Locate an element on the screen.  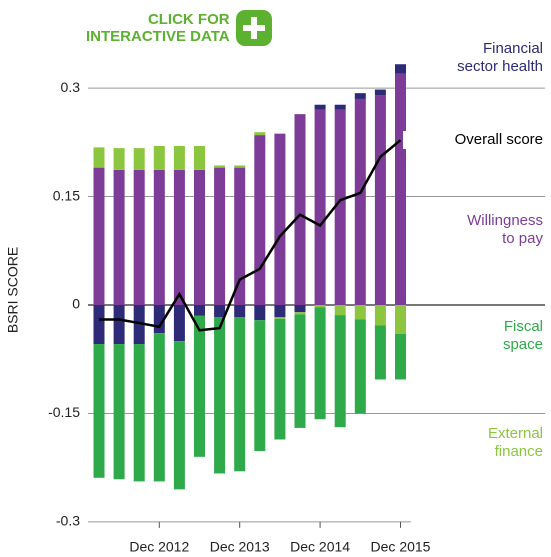
x-tick-label: Dec 2014 is located at coordinates (320, 547).